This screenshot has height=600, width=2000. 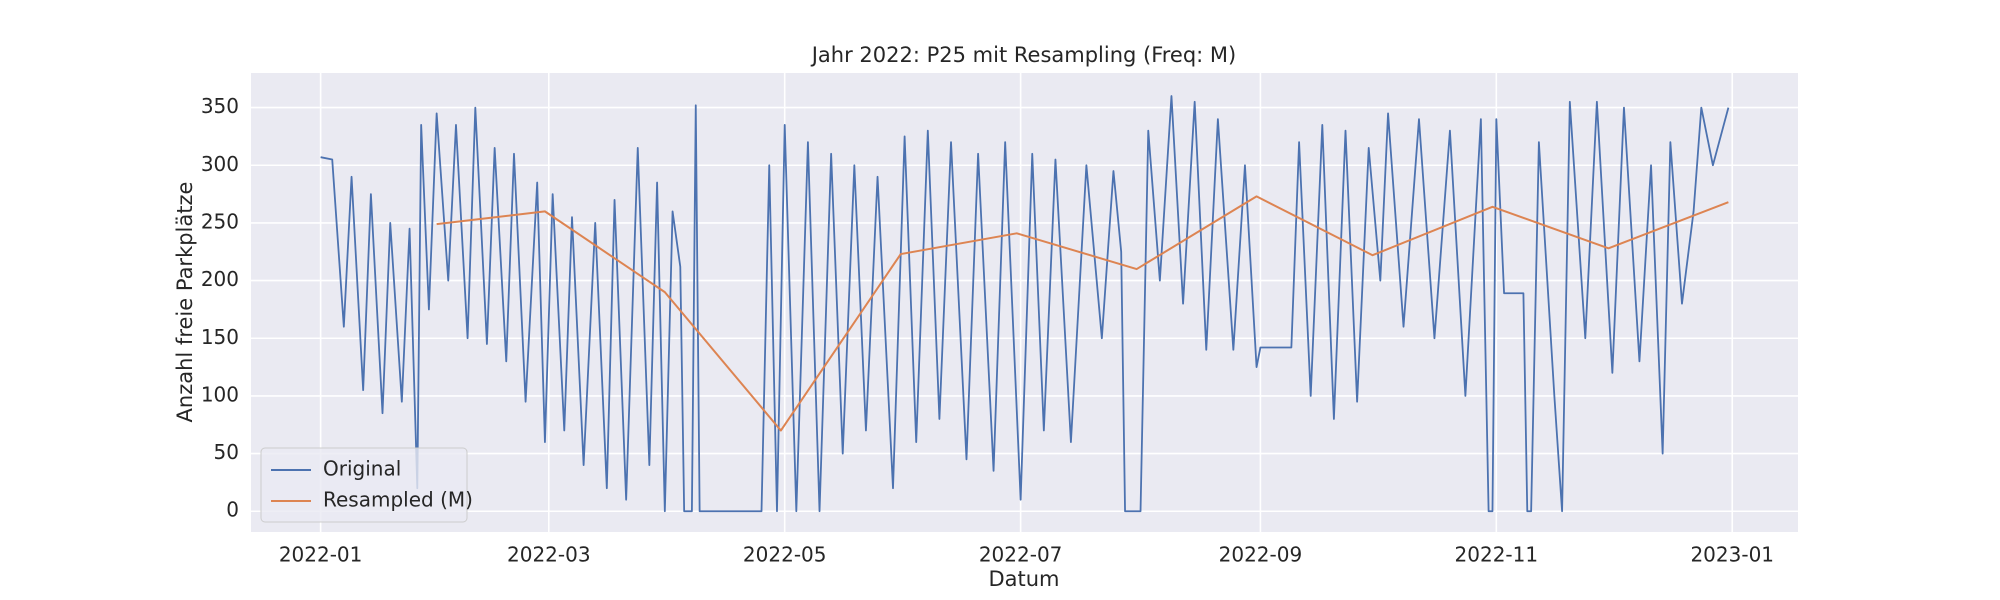 What do you see at coordinates (1497, 555) in the screenshot?
I see `x-tick-label: 2022-11` at bounding box center [1497, 555].